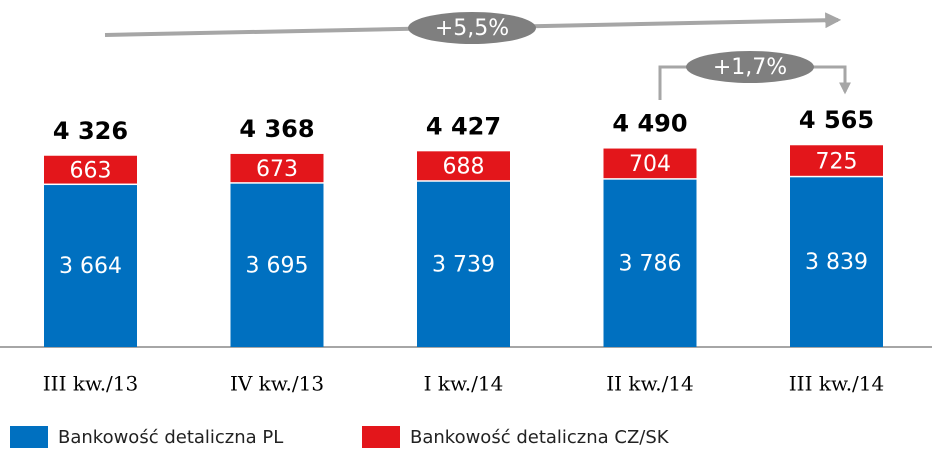  I want to click on value-label: 725, so click(837, 161).